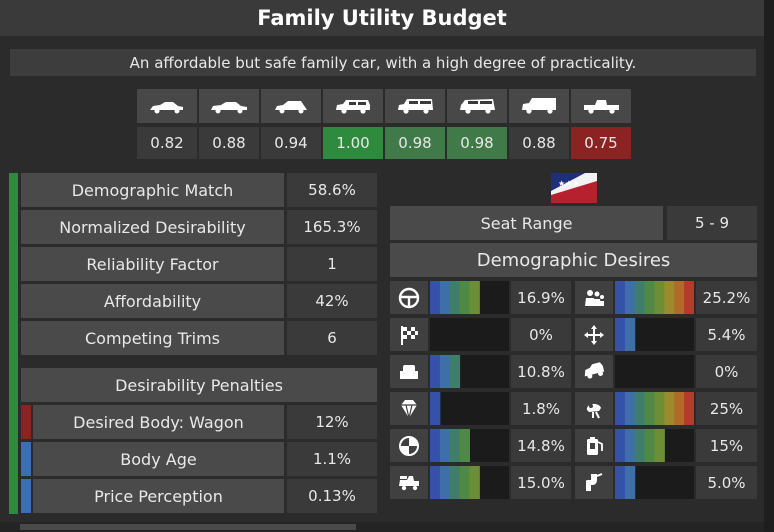  I want to click on desire-diamond, so click(409, 408).